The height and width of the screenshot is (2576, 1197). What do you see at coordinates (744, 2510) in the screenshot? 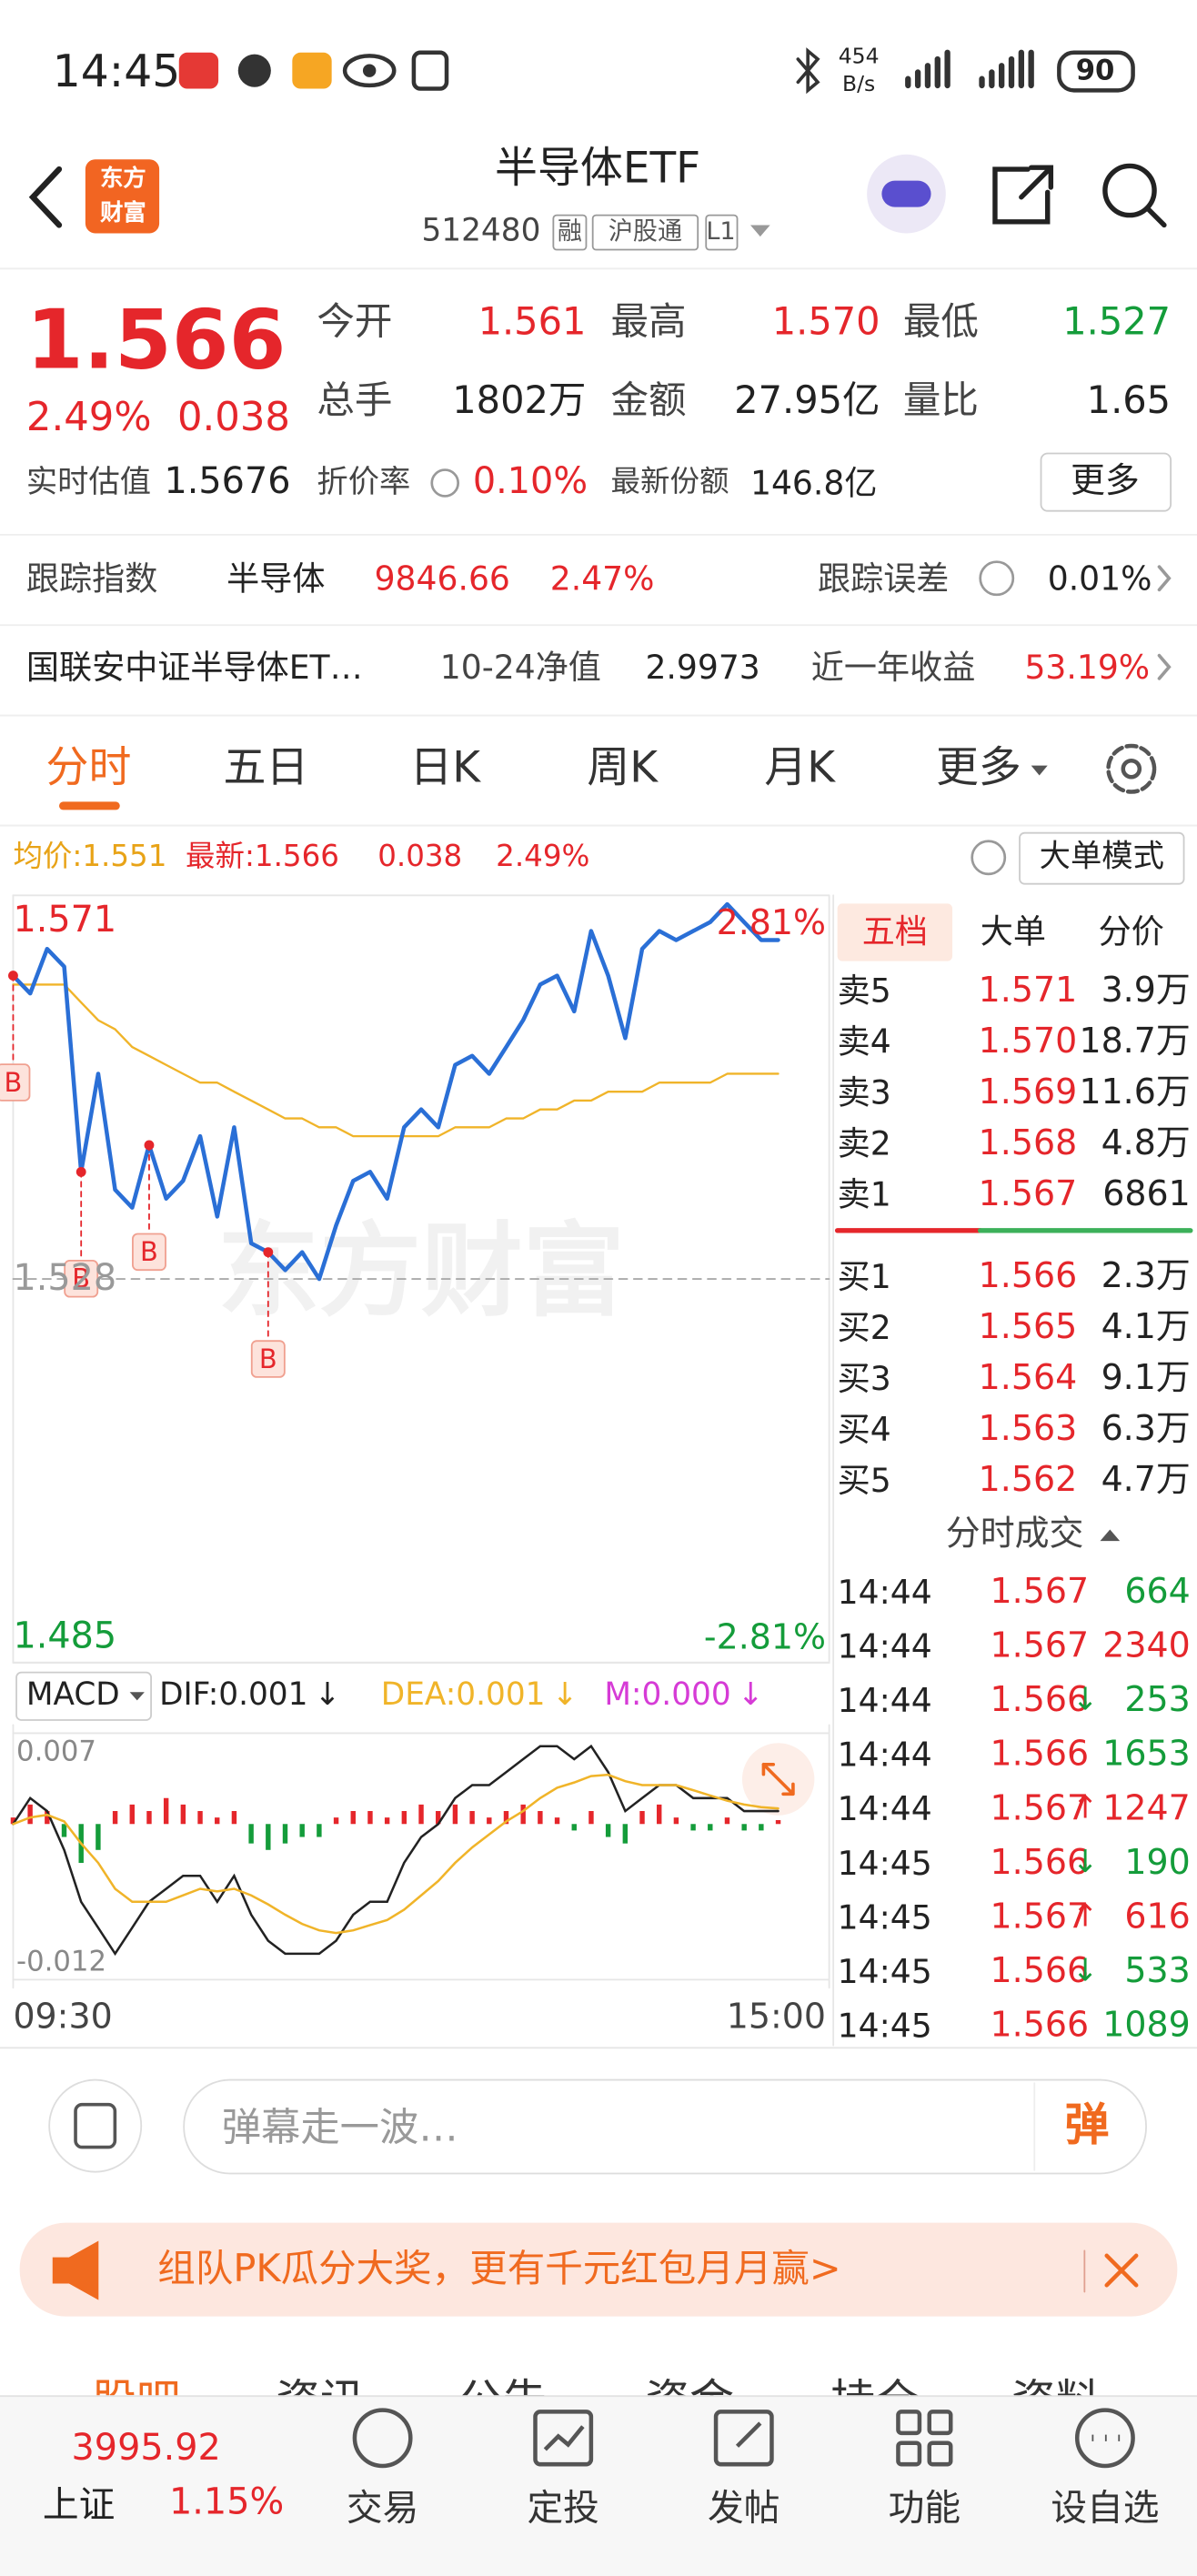
I see `nav-item: 发帖` at bounding box center [744, 2510].